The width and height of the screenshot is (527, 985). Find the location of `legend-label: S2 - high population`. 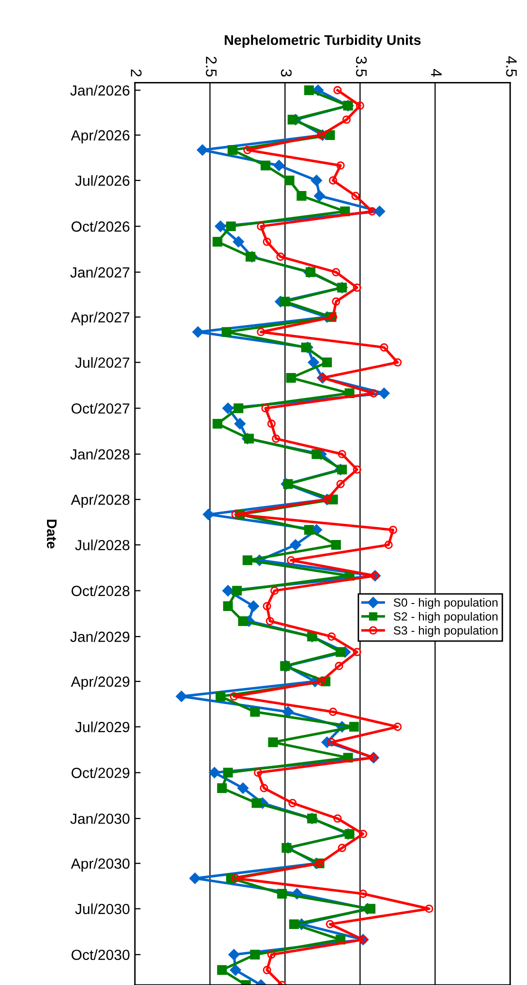

legend-label: S2 - high population is located at coordinates (446, 617).